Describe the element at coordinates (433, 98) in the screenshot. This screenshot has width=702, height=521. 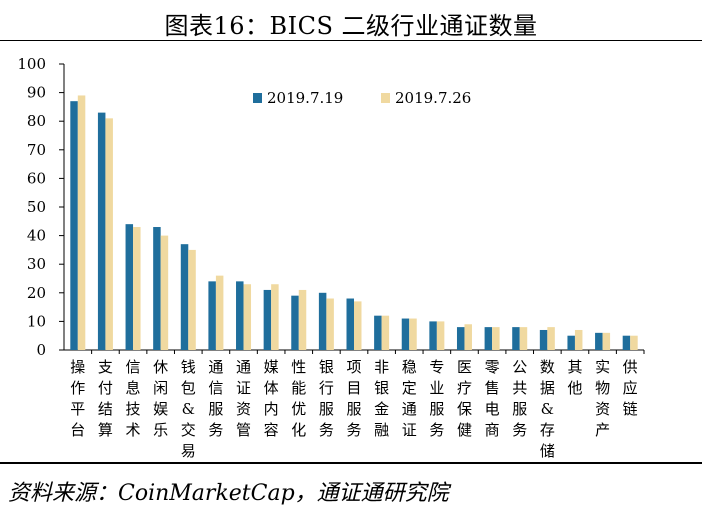
I see `legend-label-2: 2019.7.26` at that location.